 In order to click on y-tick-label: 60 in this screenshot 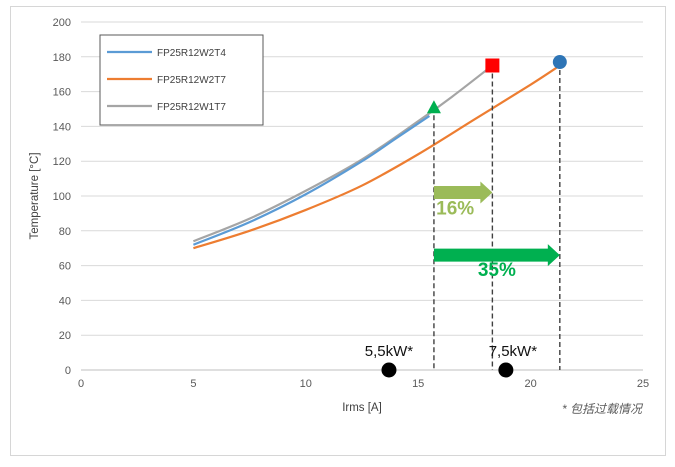, I will do `click(65, 267)`.